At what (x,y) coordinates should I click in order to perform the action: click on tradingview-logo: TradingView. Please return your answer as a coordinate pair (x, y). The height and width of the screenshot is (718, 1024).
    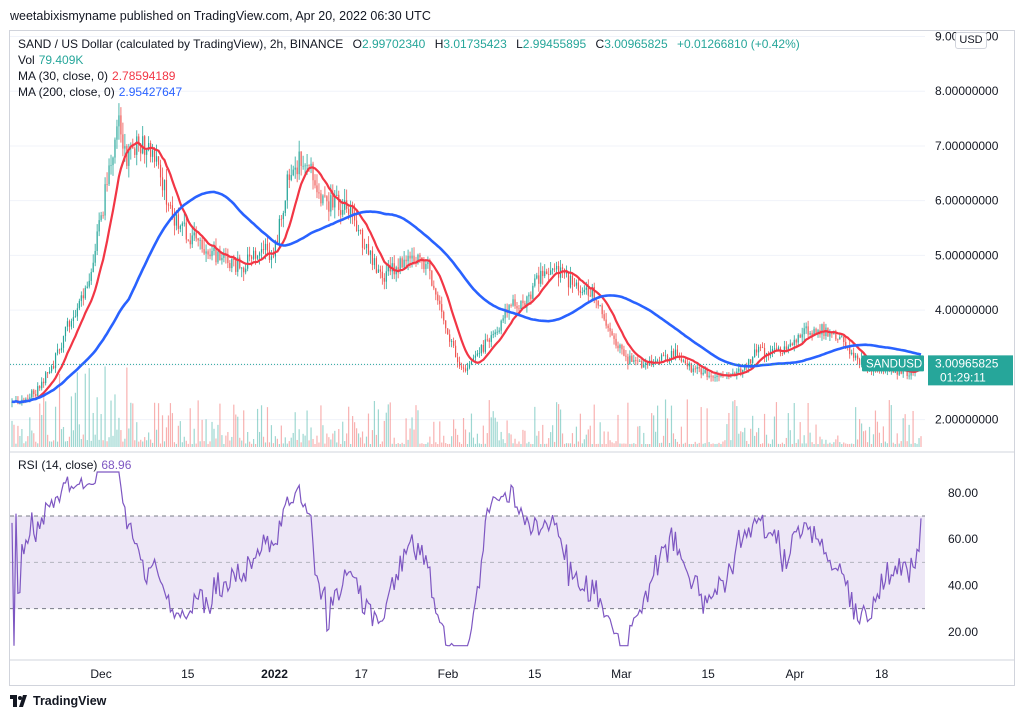
    Looking at the image, I should click on (58, 701).